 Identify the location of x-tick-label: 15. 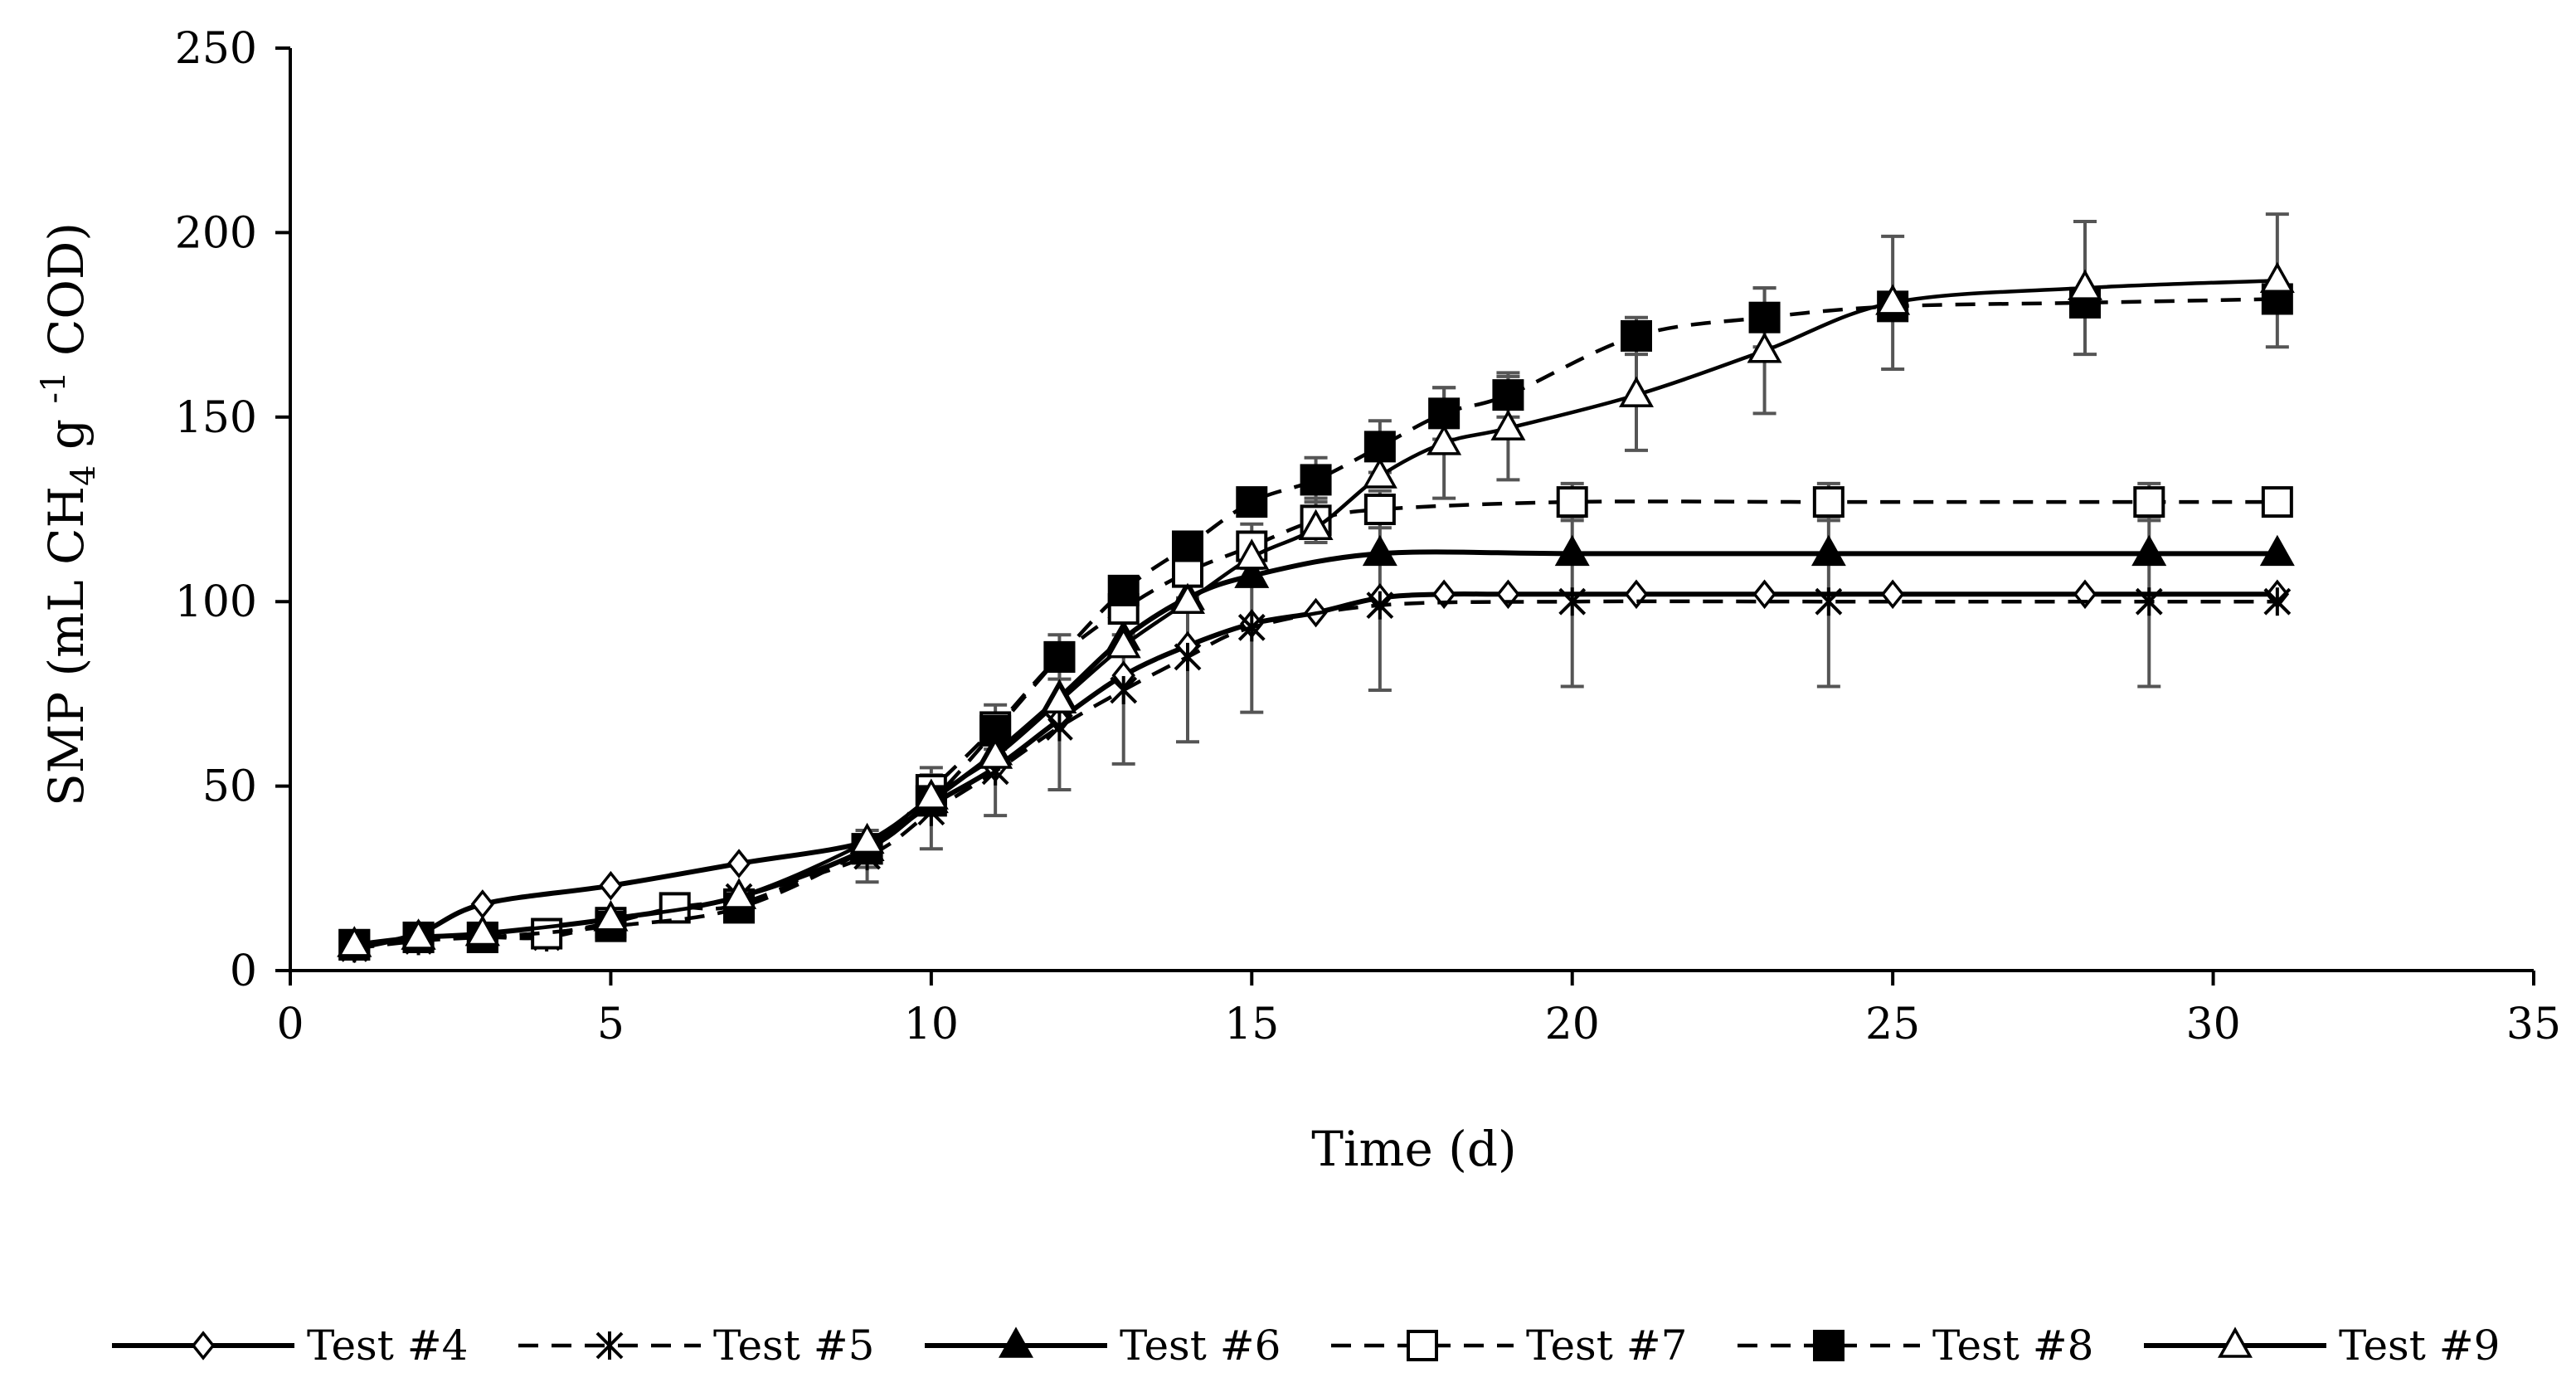
(1251, 1024).